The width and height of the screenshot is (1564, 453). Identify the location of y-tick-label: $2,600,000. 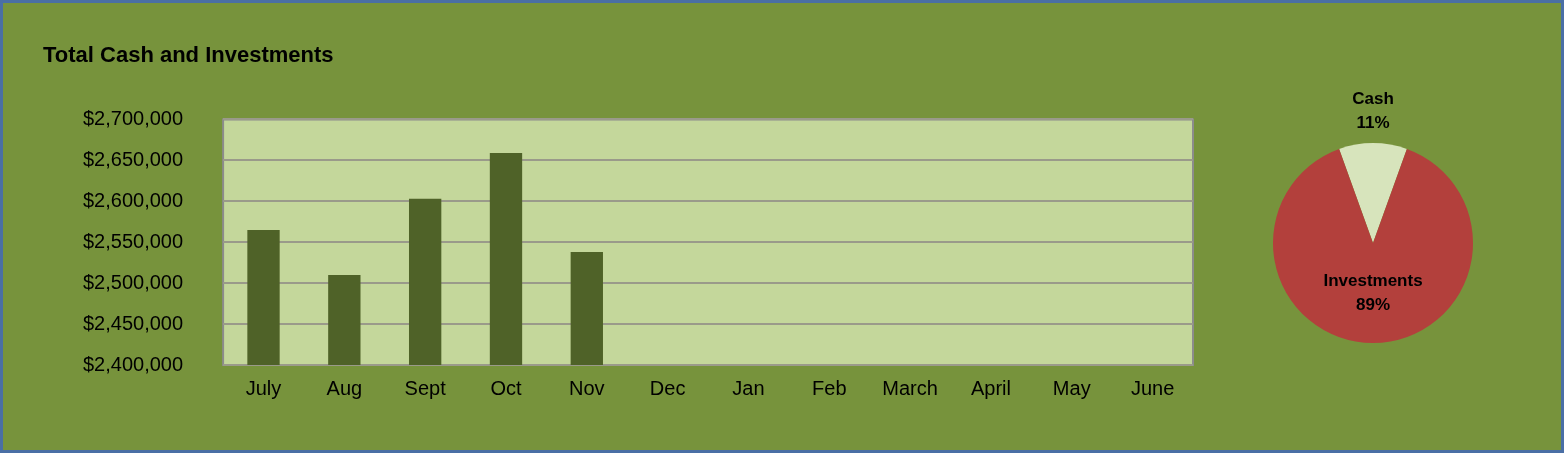
(133, 199).